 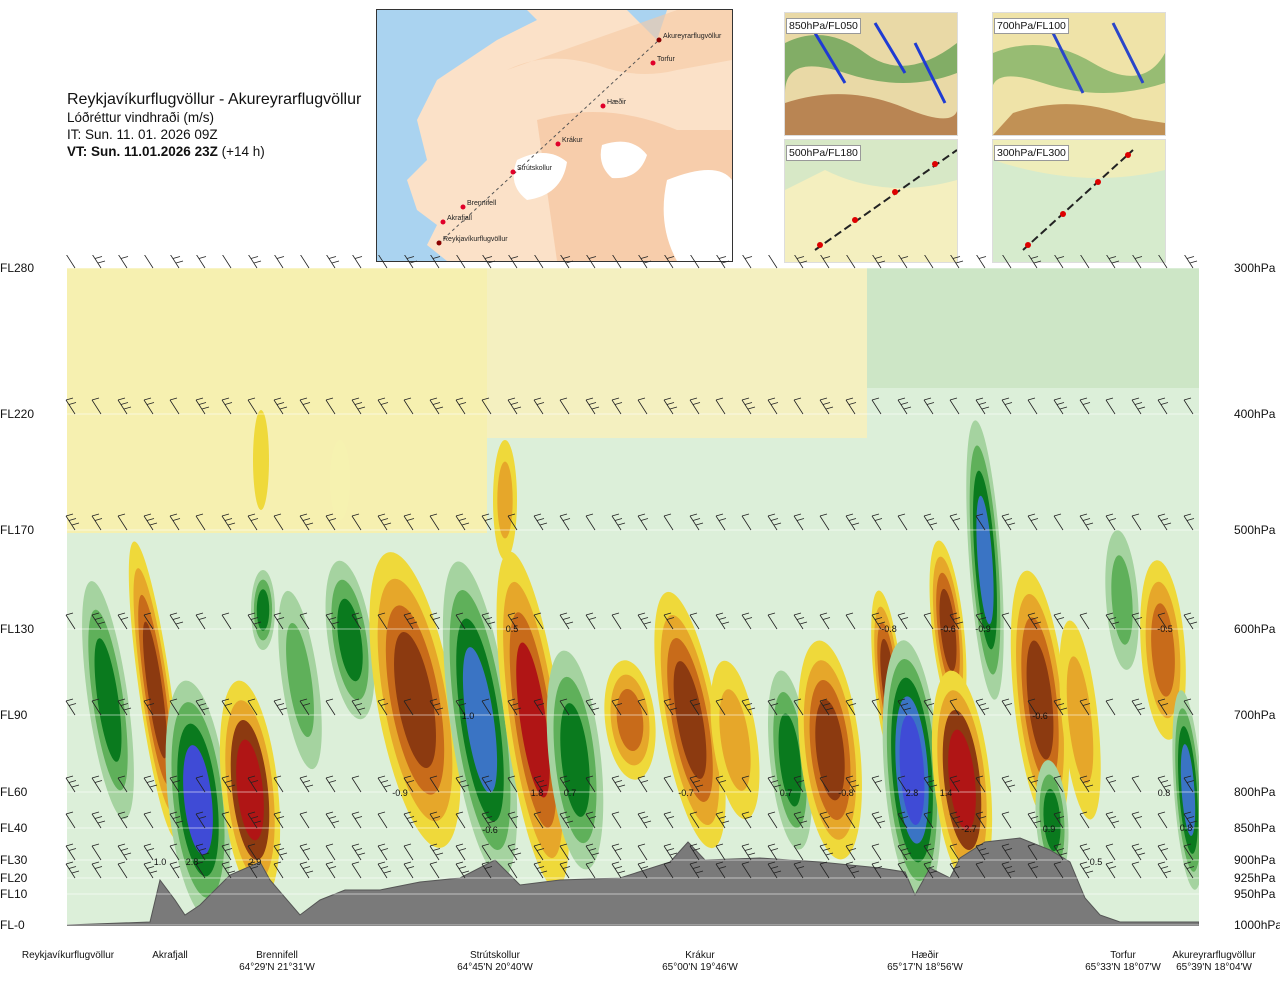 I want to click on y-tick-right: 925hPa, so click(x=1255, y=878).